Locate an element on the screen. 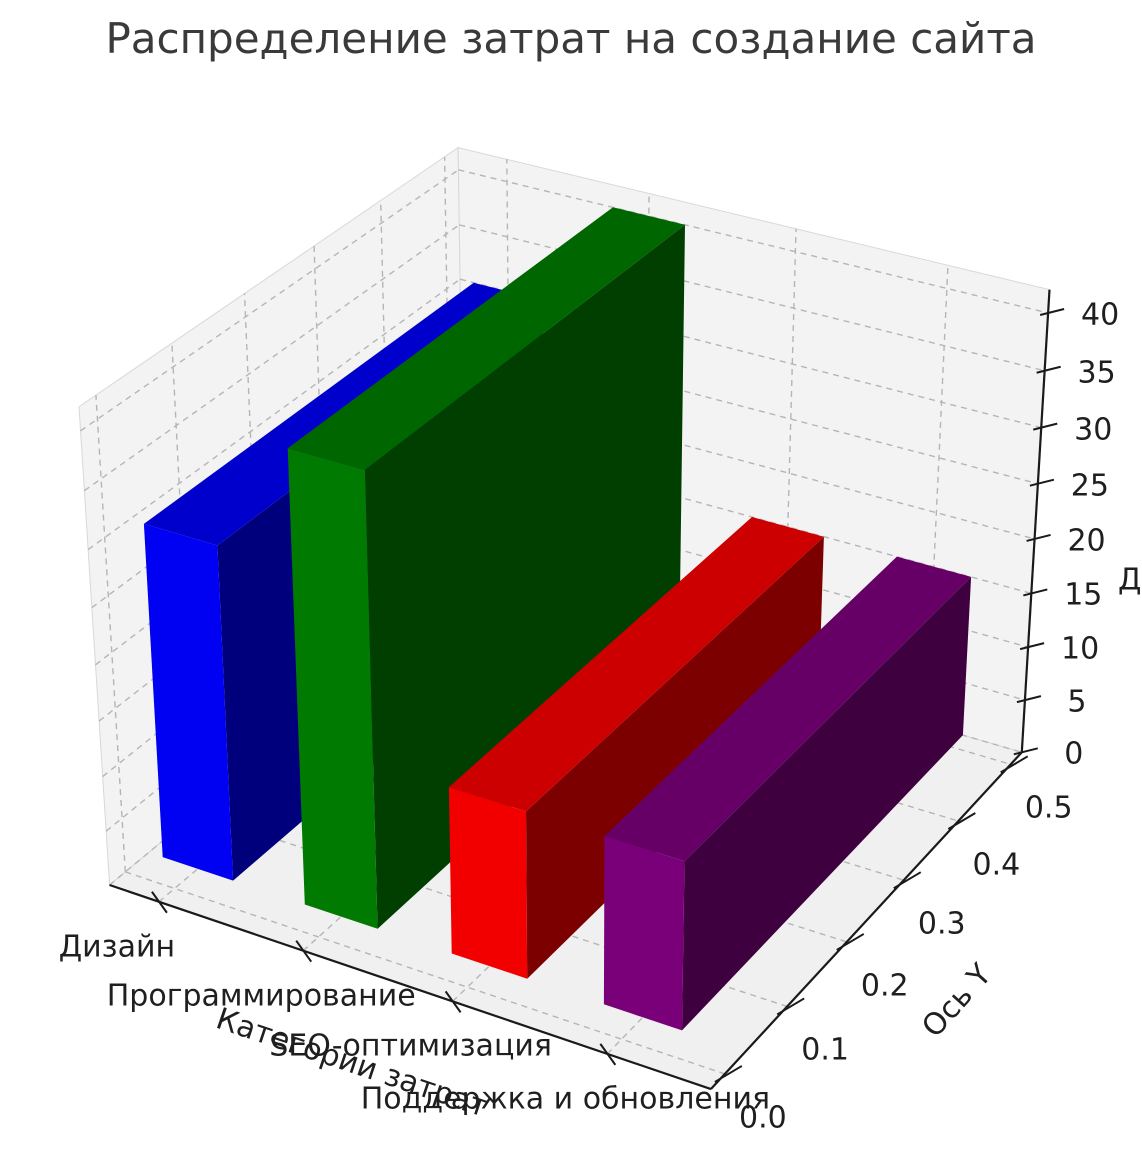  z-tick-label: 25 is located at coordinates (1089, 486).